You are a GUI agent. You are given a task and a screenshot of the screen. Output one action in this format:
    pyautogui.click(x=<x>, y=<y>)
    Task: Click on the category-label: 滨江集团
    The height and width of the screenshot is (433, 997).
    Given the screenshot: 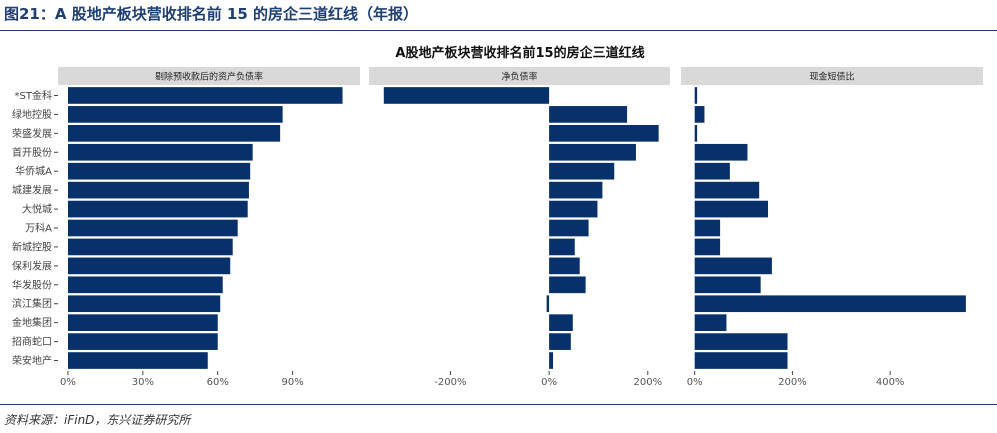 What is the action you would take?
    pyautogui.click(x=32, y=303)
    